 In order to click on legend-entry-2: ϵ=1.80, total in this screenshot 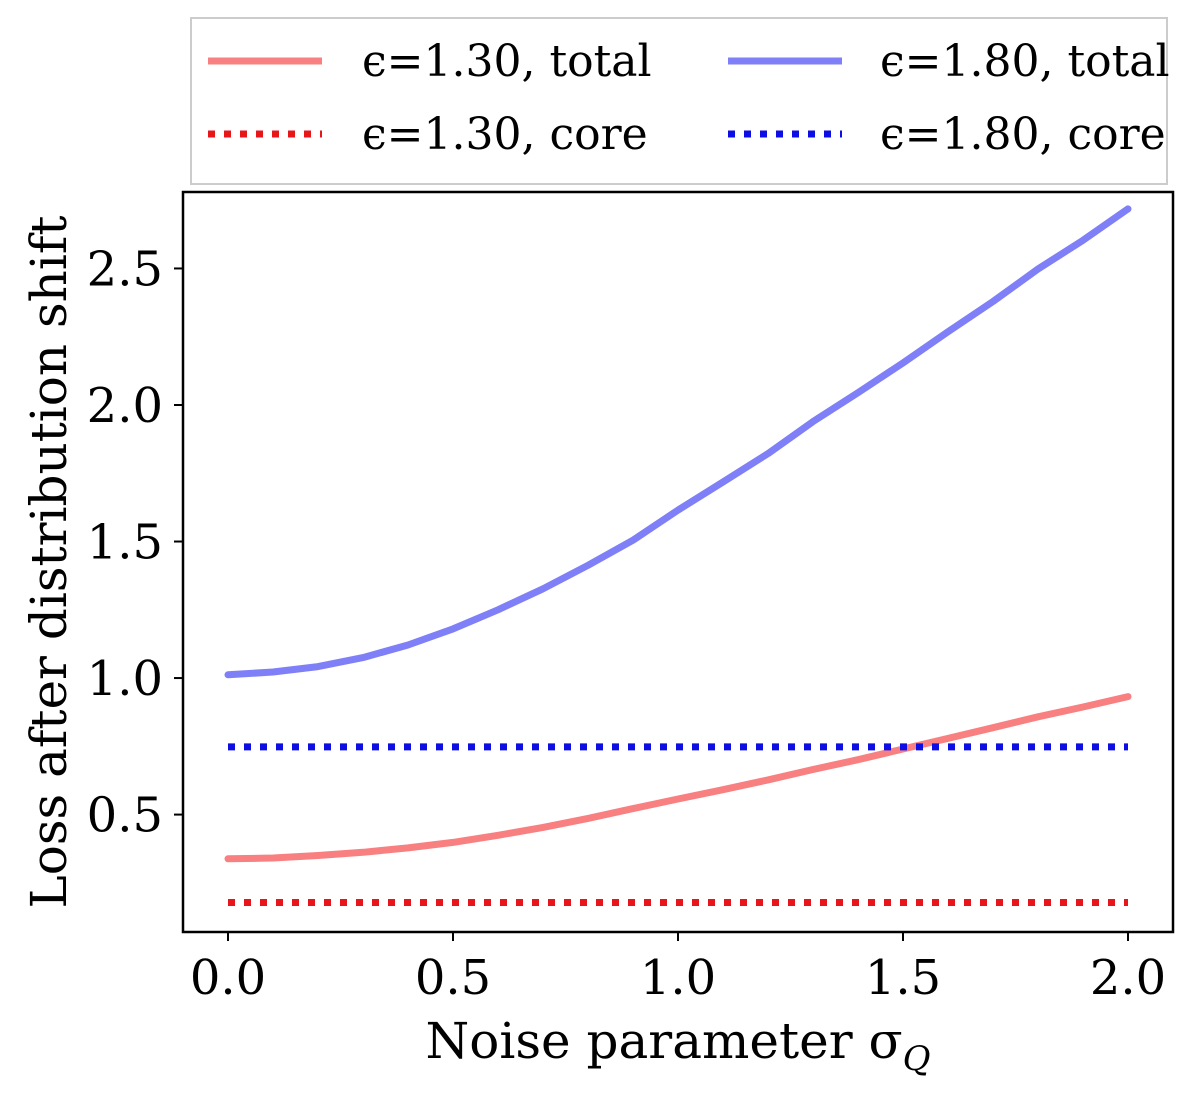, I will do `click(949, 61)`.